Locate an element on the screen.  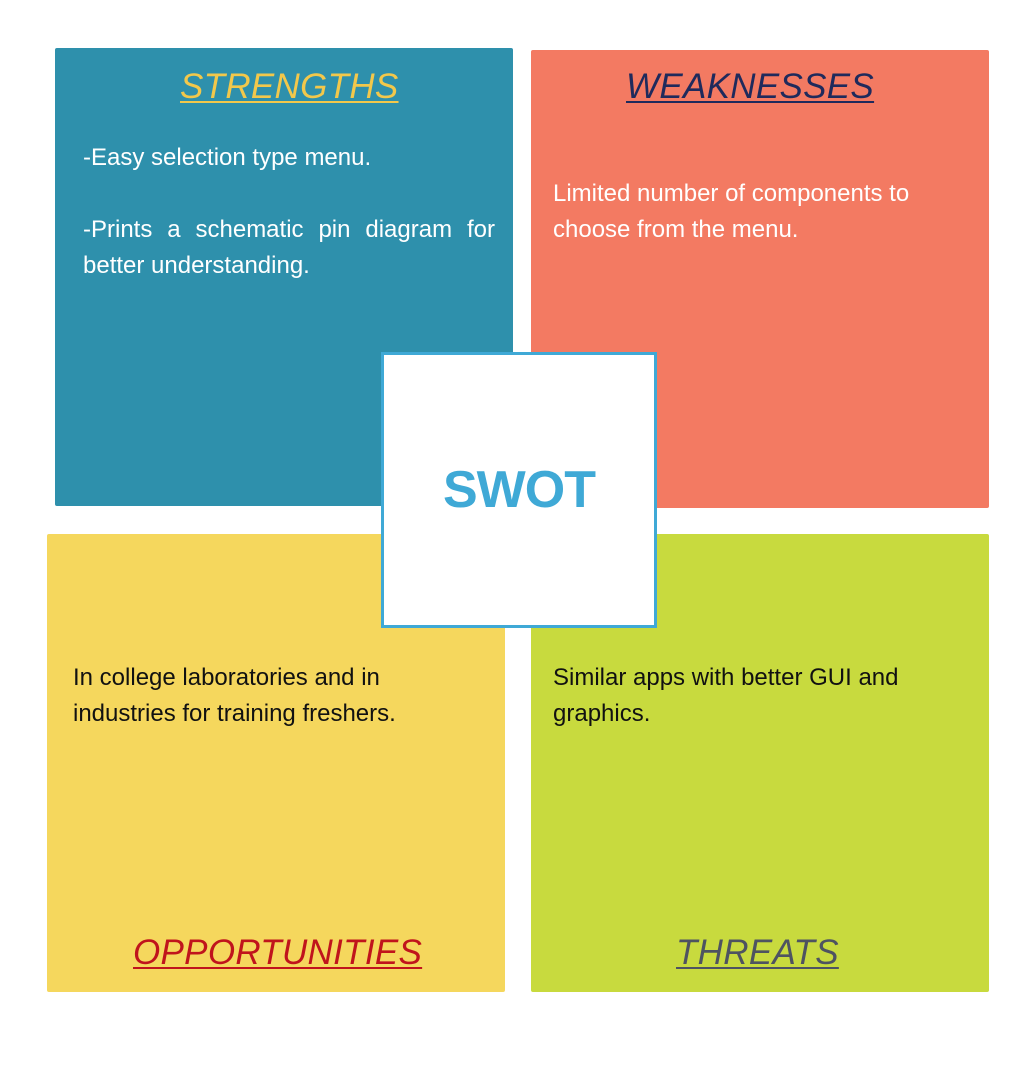
swot-center-box: SWOT is located at coordinates (519, 490).